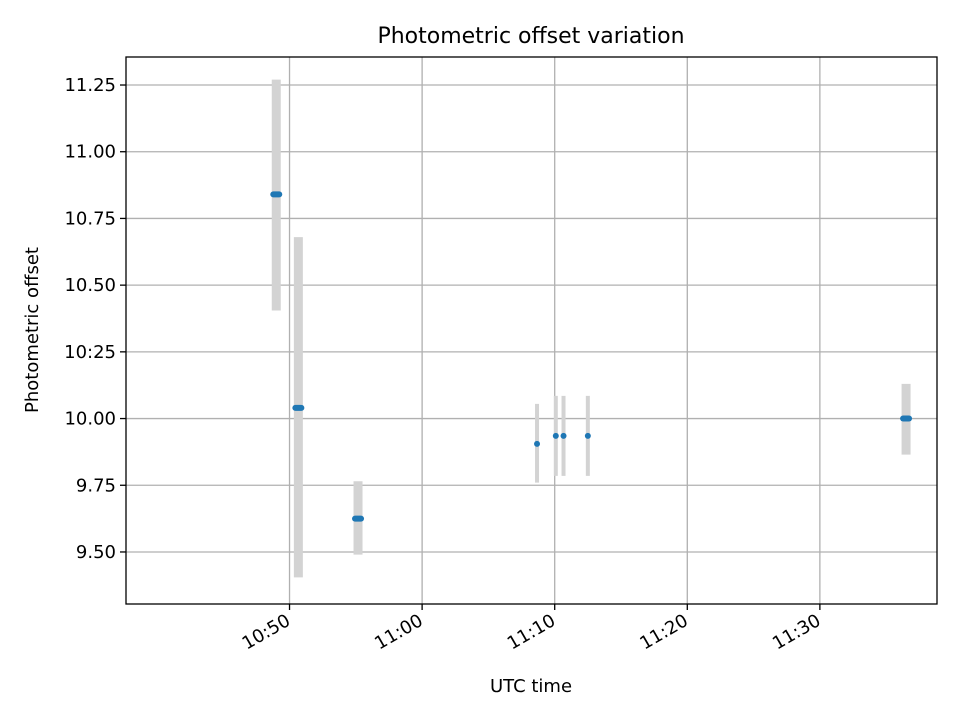 This screenshot has height=720, width=960. What do you see at coordinates (398, 632) in the screenshot?
I see `x-tick-label: 11:00` at bounding box center [398, 632].